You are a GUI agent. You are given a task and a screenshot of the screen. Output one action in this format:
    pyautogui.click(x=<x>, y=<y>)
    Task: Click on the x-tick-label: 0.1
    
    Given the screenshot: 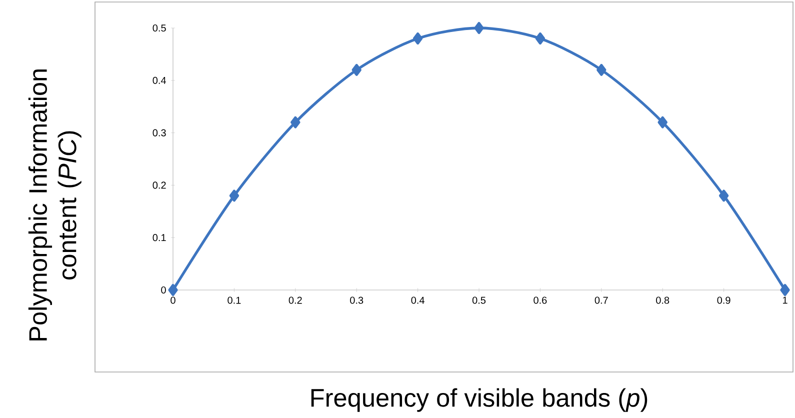 What is the action you would take?
    pyautogui.click(x=234, y=300)
    